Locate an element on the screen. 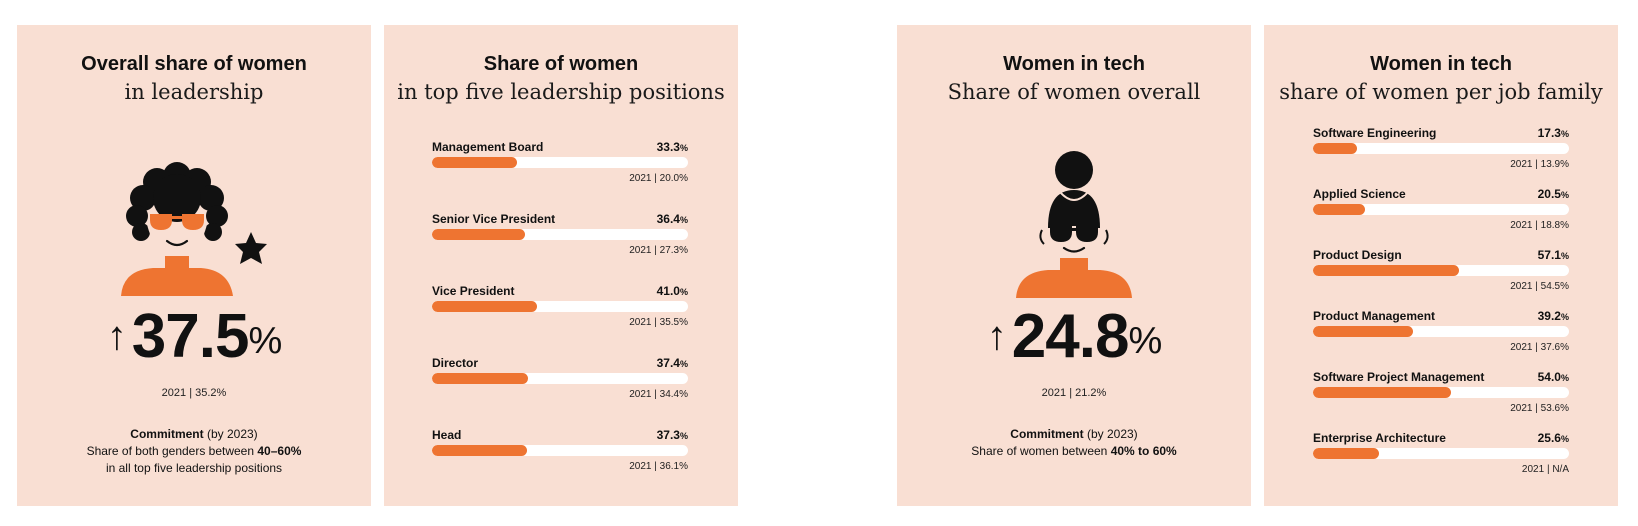 The width and height of the screenshot is (1638, 526). bar-label: Applied Science is located at coordinates (1359, 194).